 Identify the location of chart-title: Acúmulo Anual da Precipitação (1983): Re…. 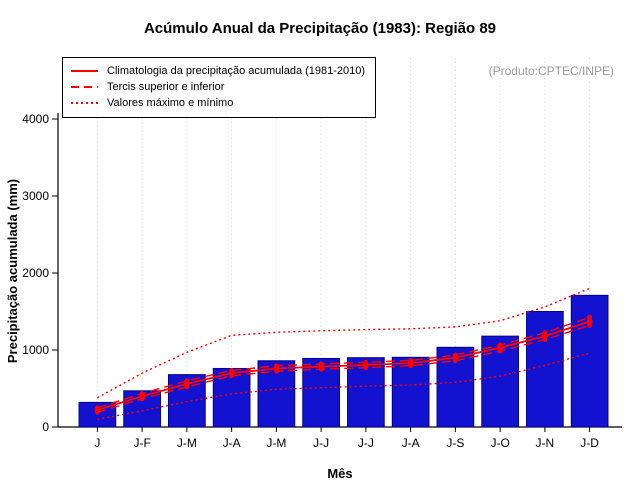
(320, 28).